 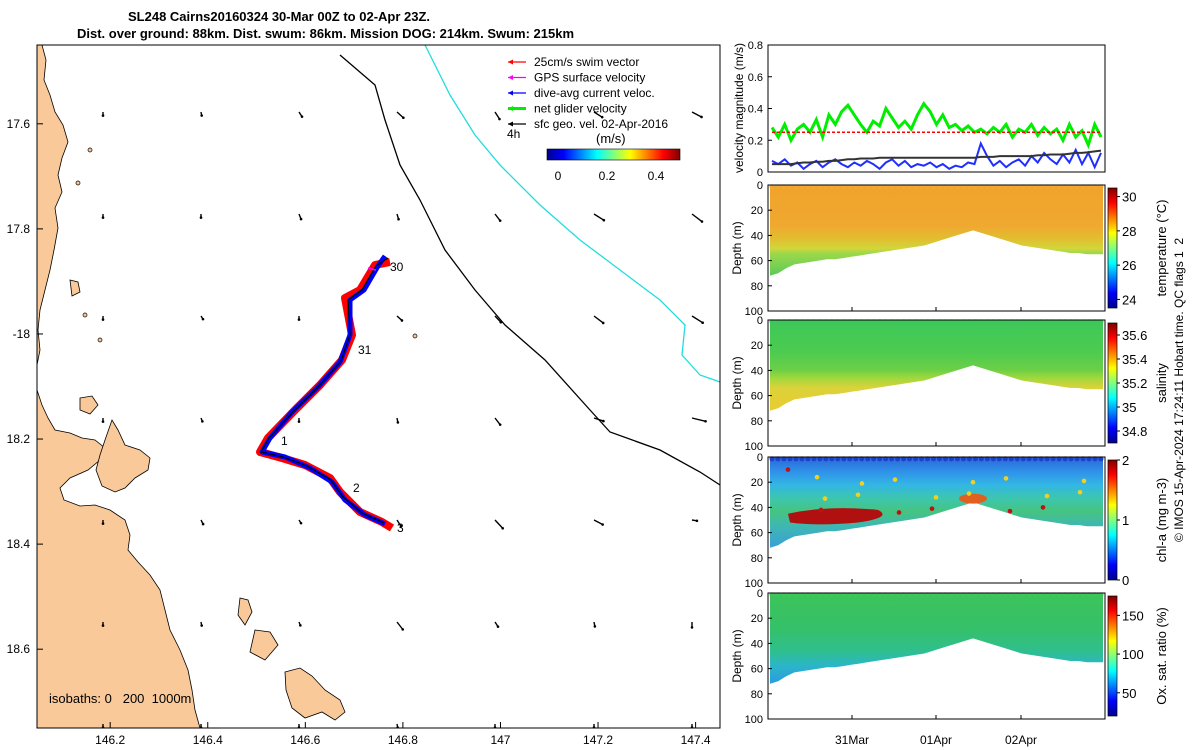 What do you see at coordinates (601, 124) in the screenshot?
I see `legend-label: sfc geo. vel. 02-Apr-2016` at bounding box center [601, 124].